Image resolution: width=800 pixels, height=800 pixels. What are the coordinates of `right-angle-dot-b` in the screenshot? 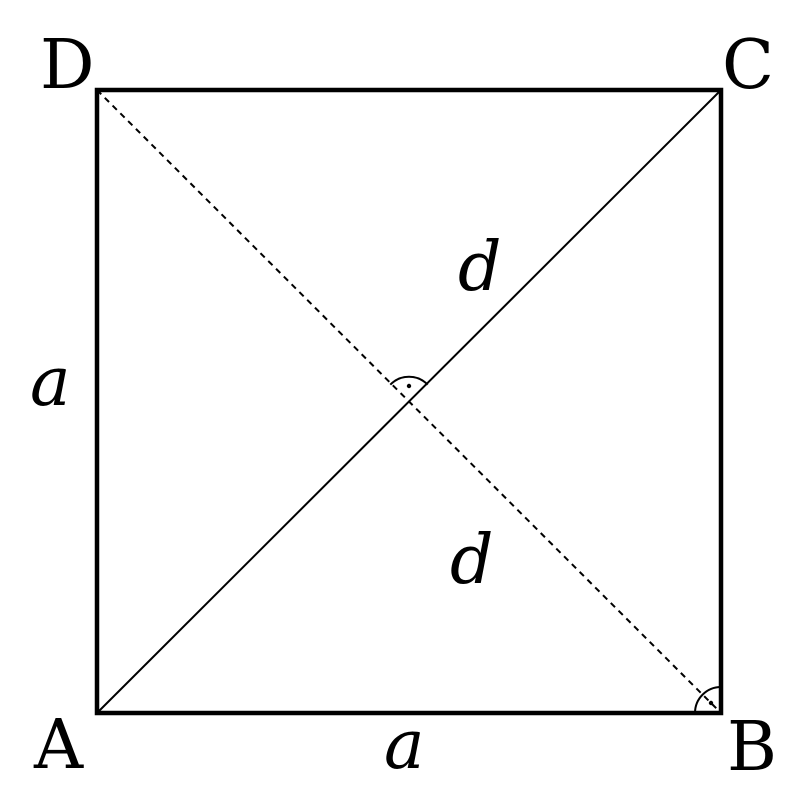 It's located at (711, 703).